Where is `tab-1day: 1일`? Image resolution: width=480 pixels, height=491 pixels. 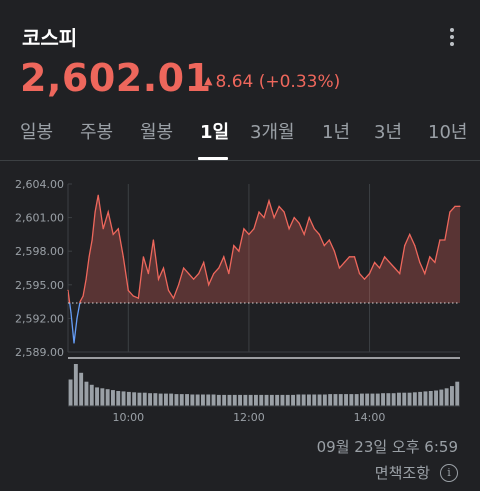
tab-1day: 1일 is located at coordinates (215, 132).